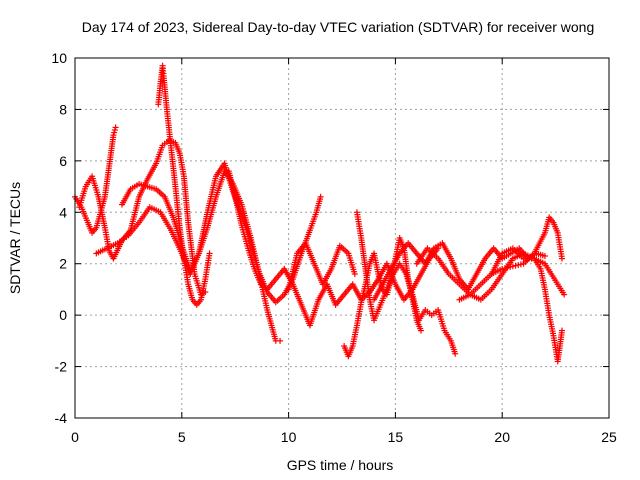 The width and height of the screenshot is (640, 480). What do you see at coordinates (61, 418) in the screenshot?
I see `y-tick-label: -4` at bounding box center [61, 418].